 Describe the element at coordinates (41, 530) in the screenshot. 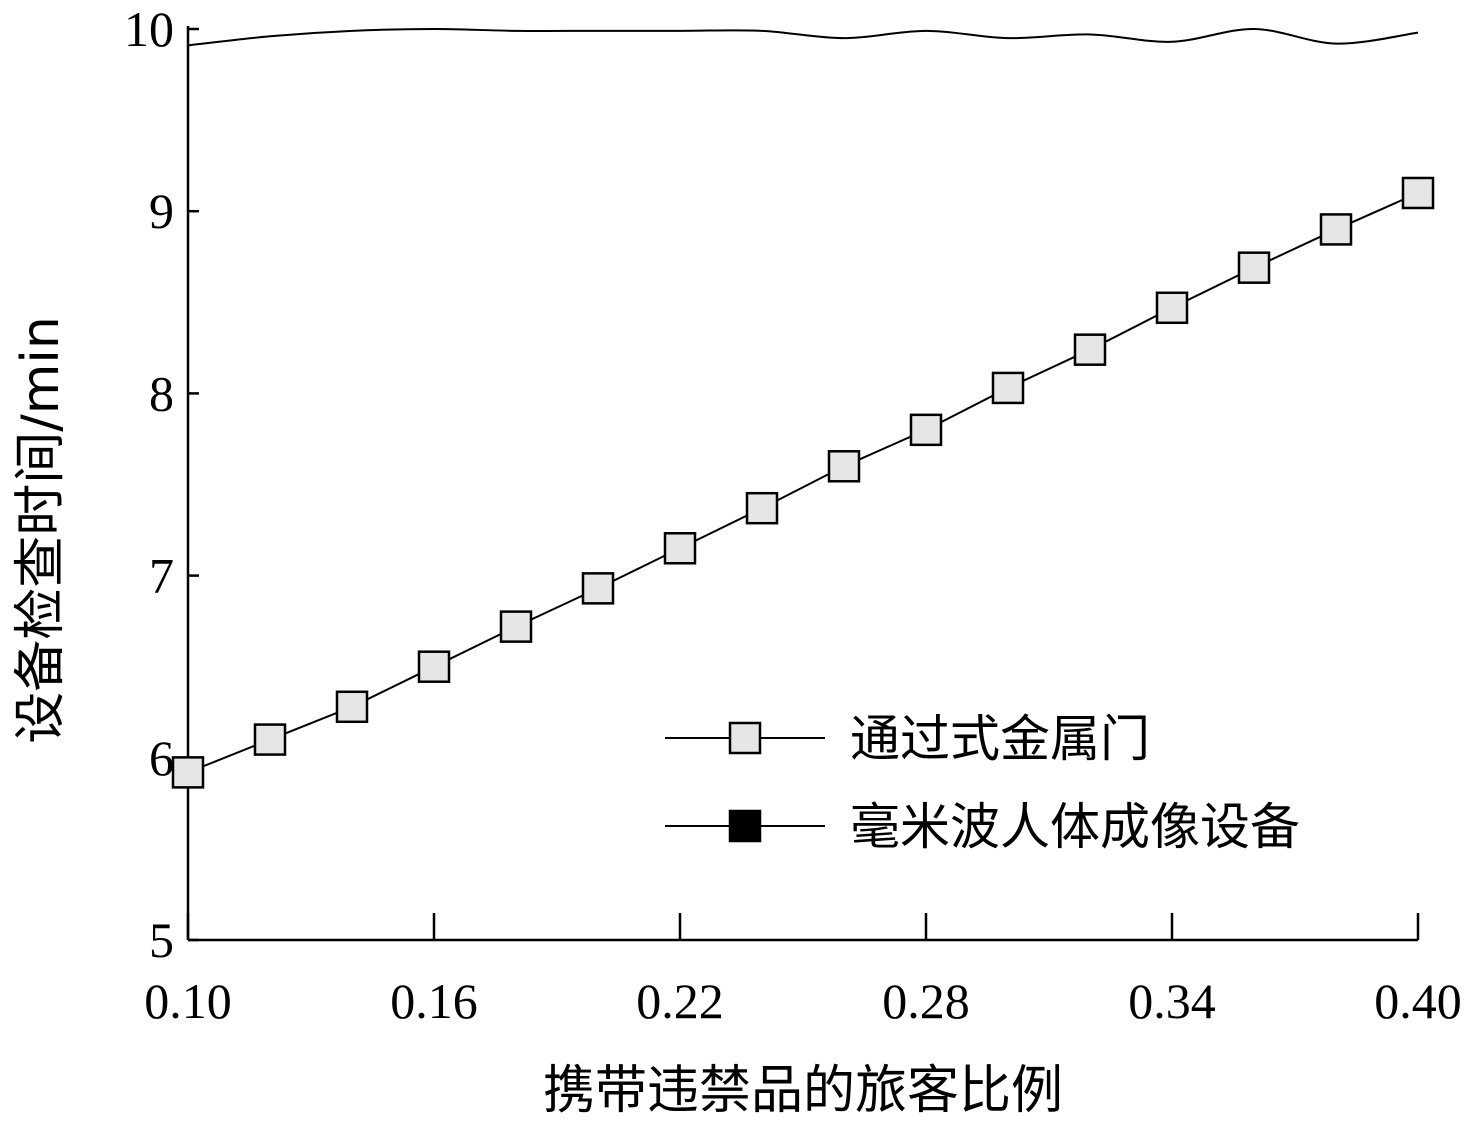

I see `y-axis-title: 设备检查时间/min` at that location.